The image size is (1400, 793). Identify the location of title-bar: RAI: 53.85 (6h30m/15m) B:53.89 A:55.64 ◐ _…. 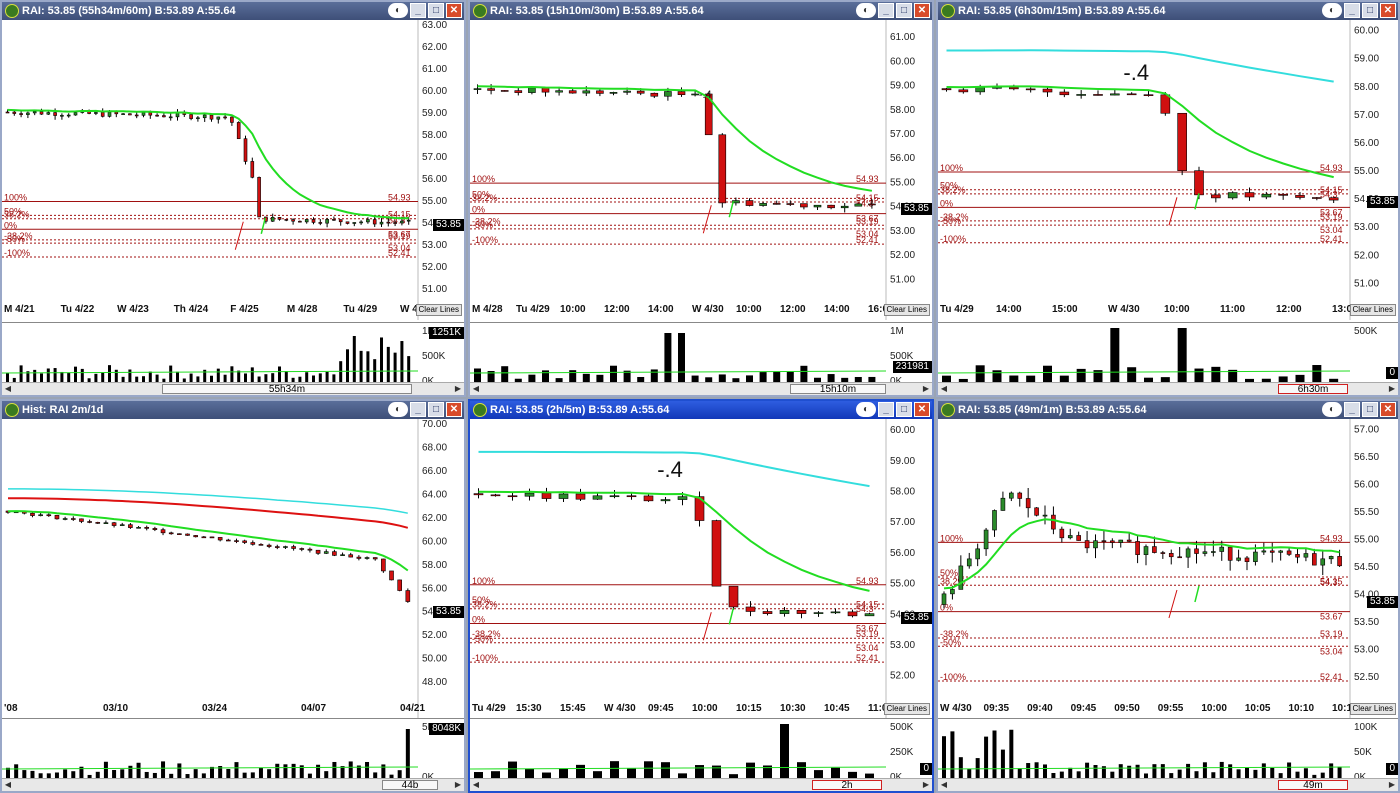
(1168, 11).